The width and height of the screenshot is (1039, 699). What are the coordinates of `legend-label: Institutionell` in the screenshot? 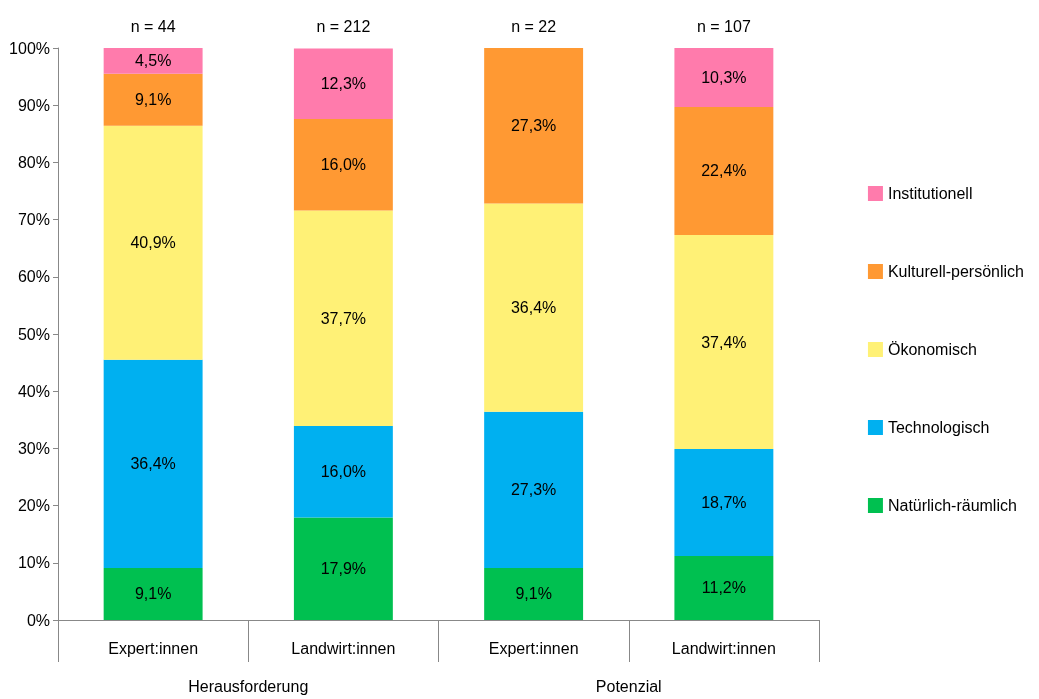 It's located at (930, 193).